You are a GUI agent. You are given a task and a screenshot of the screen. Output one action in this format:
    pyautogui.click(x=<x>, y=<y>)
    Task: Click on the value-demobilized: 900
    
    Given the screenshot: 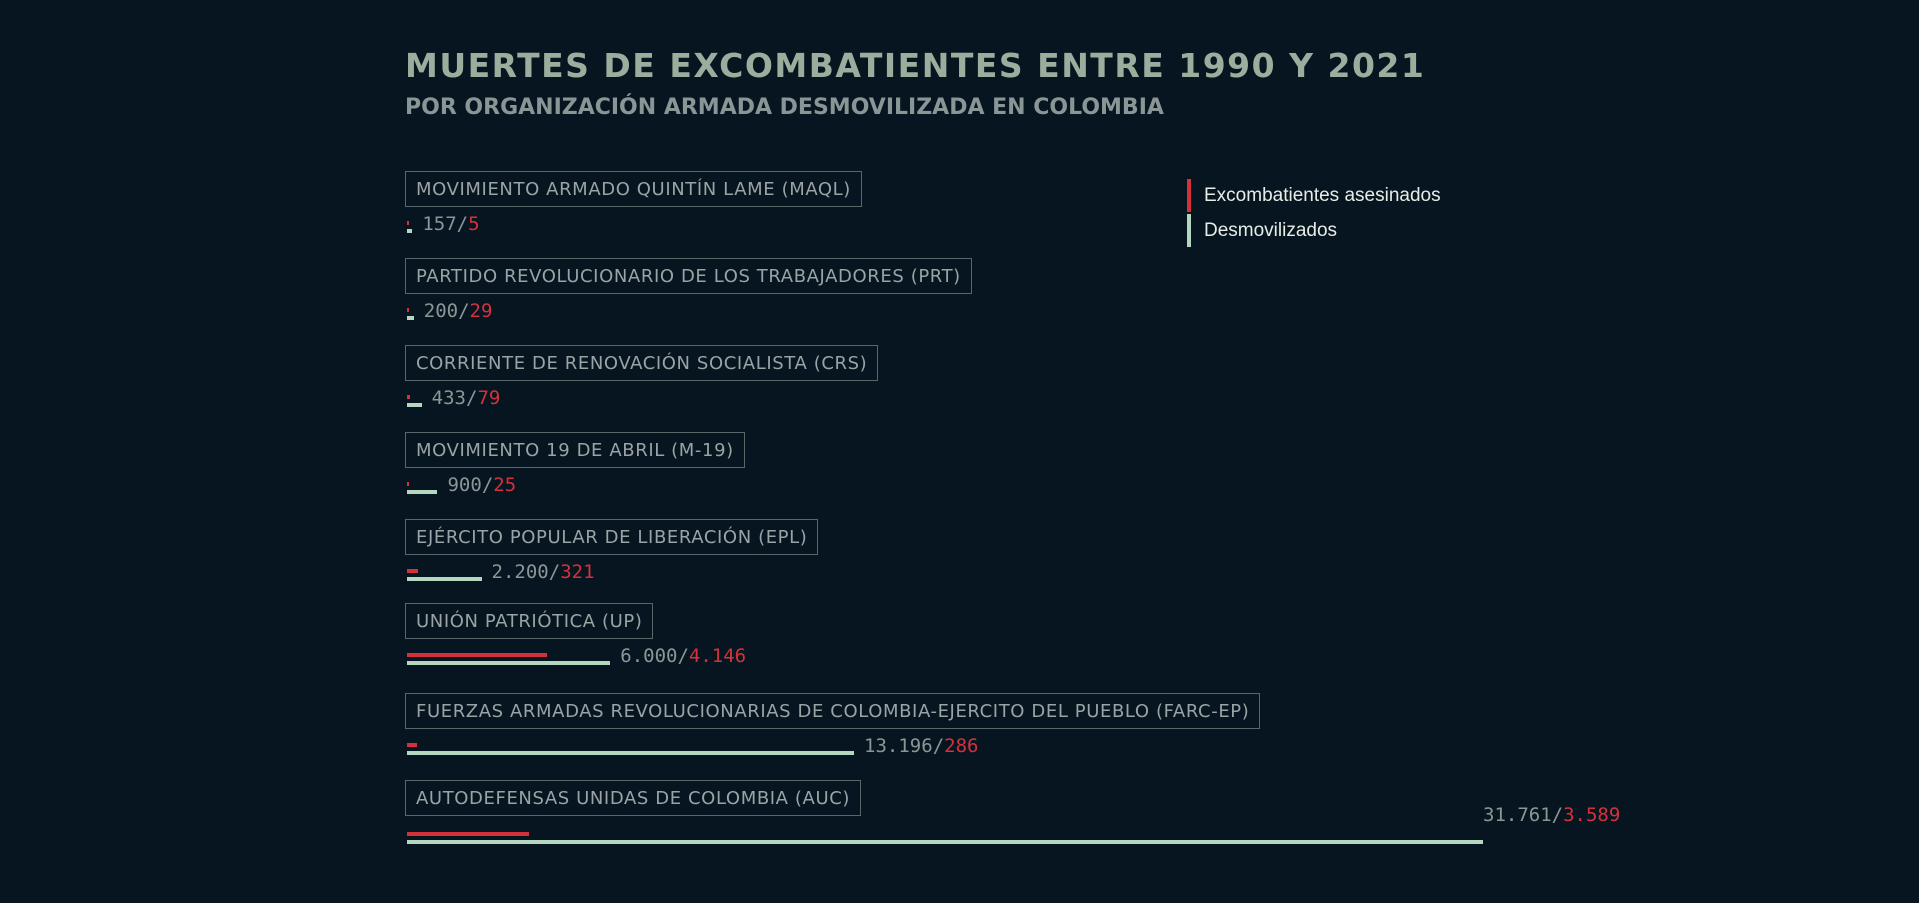 What is the action you would take?
    pyautogui.click(x=464, y=485)
    